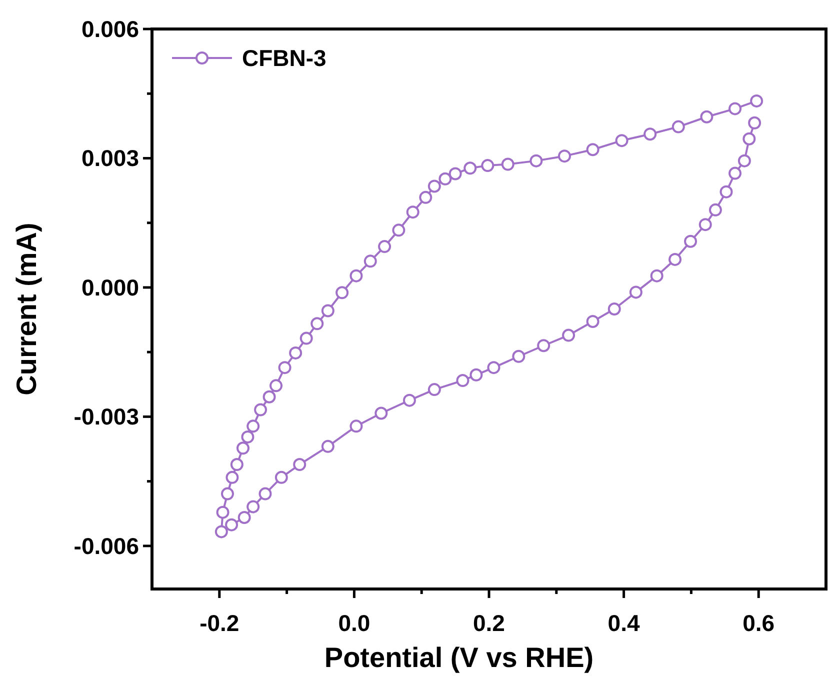 The image size is (836, 679). What do you see at coordinates (106, 545) in the screenshot?
I see `y-tick-label: -0.006` at bounding box center [106, 545].